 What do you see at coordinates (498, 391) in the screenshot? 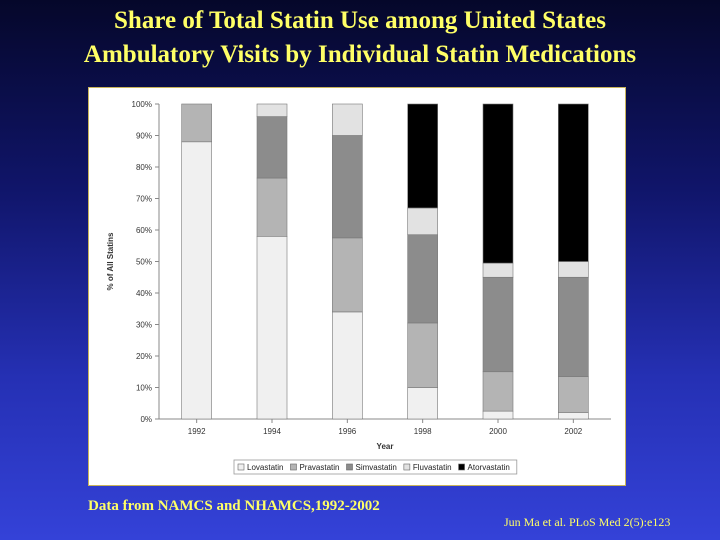
I see `bar-pravastatin-2000` at bounding box center [498, 391].